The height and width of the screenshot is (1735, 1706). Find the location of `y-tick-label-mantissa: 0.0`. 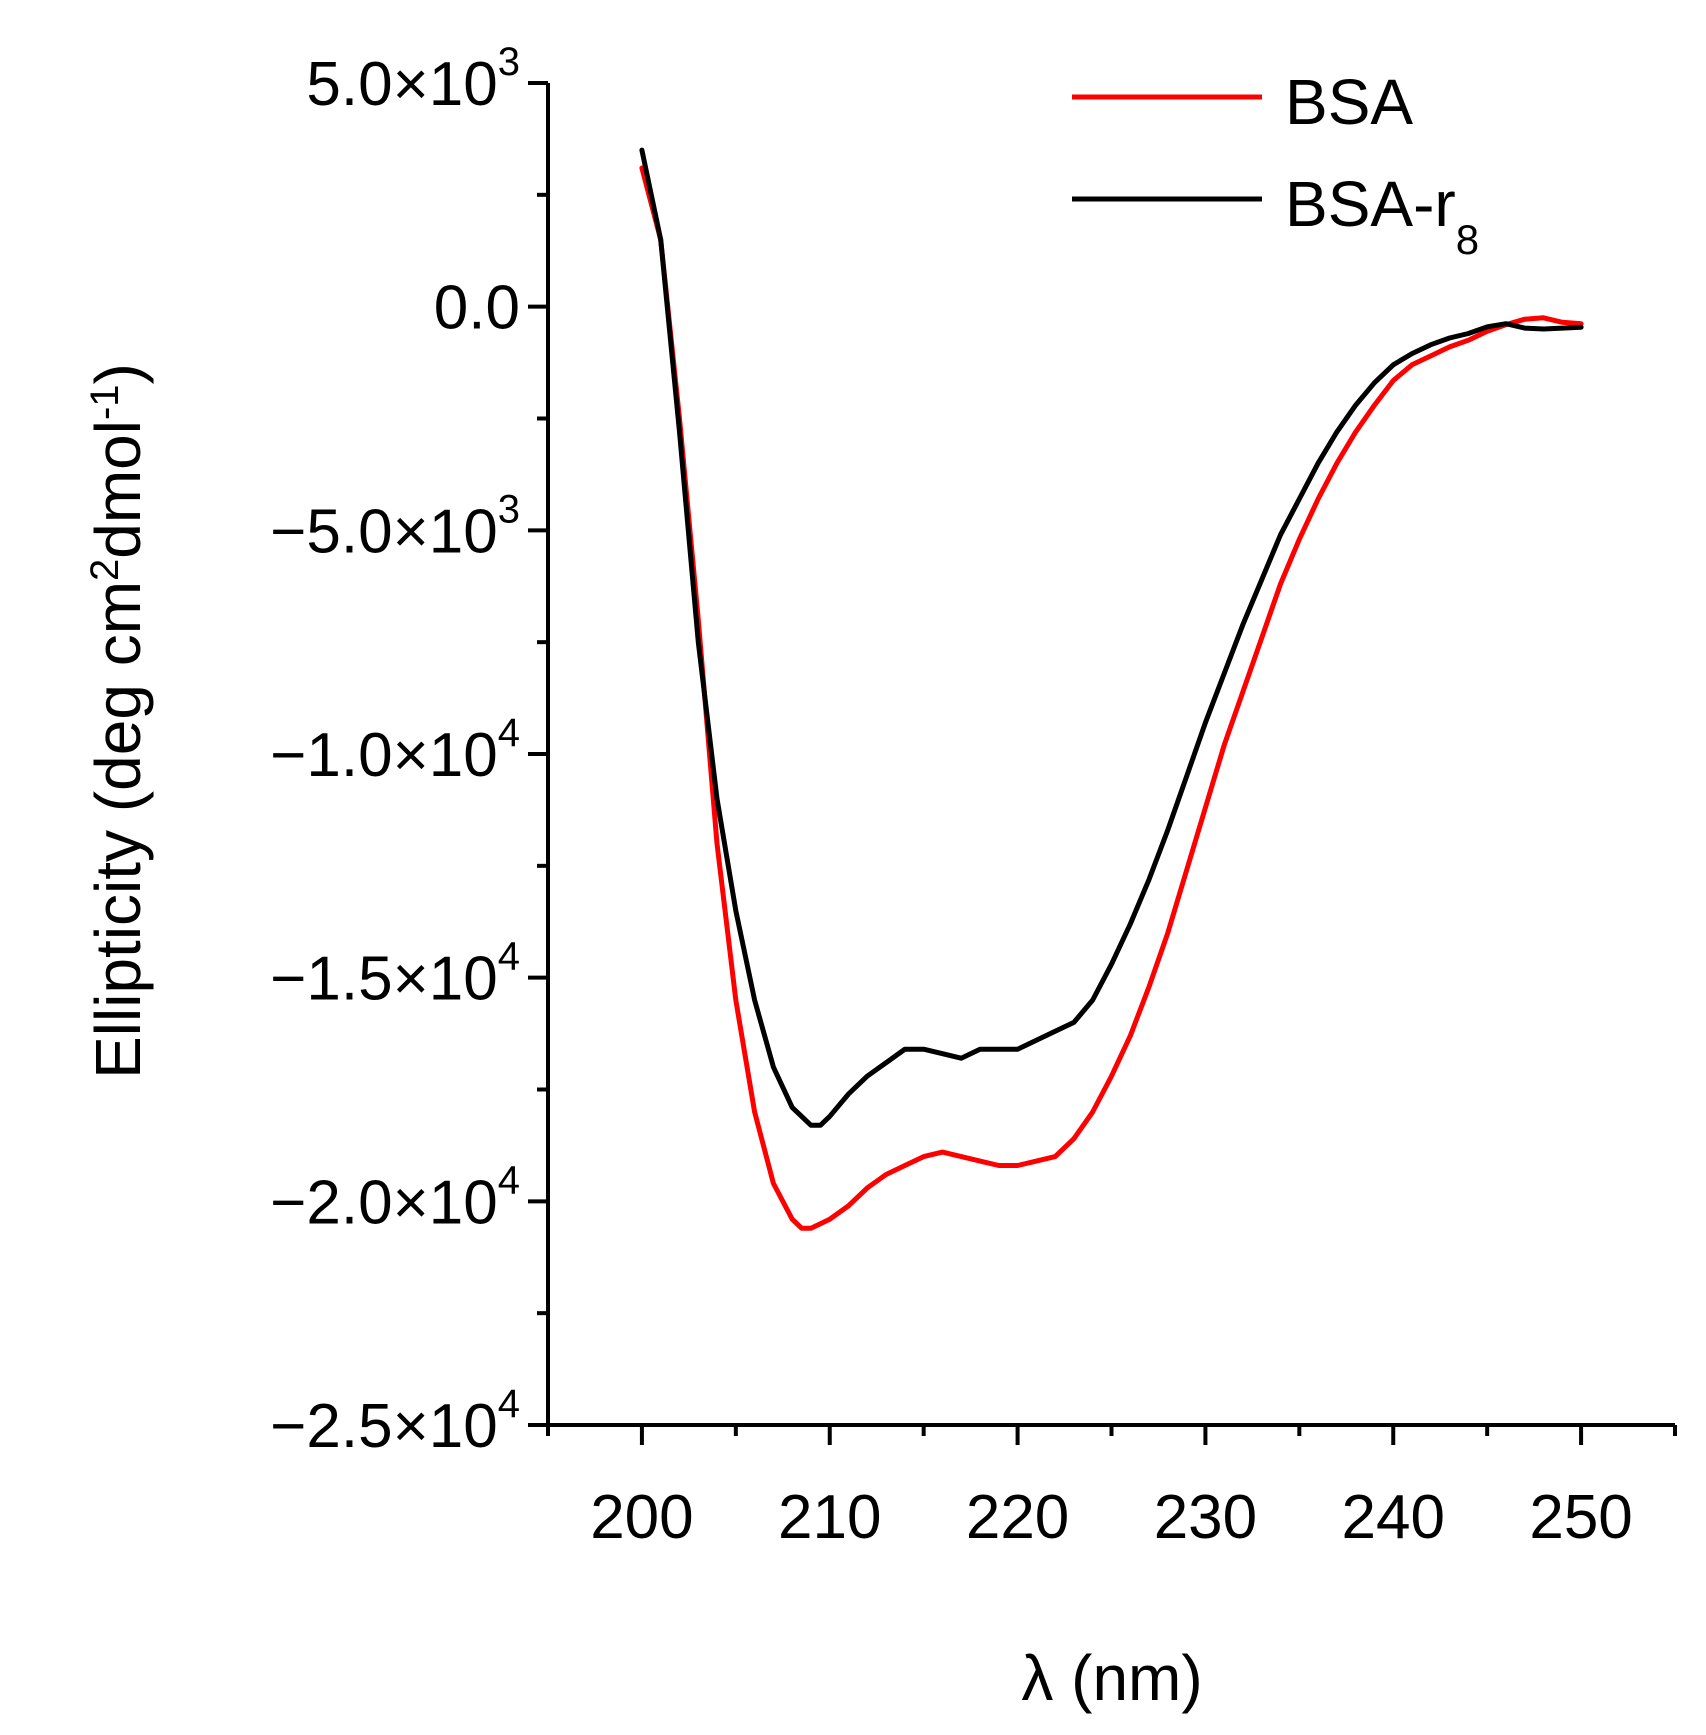

y-tick-label-mantissa: 0.0 is located at coordinates (477, 308).